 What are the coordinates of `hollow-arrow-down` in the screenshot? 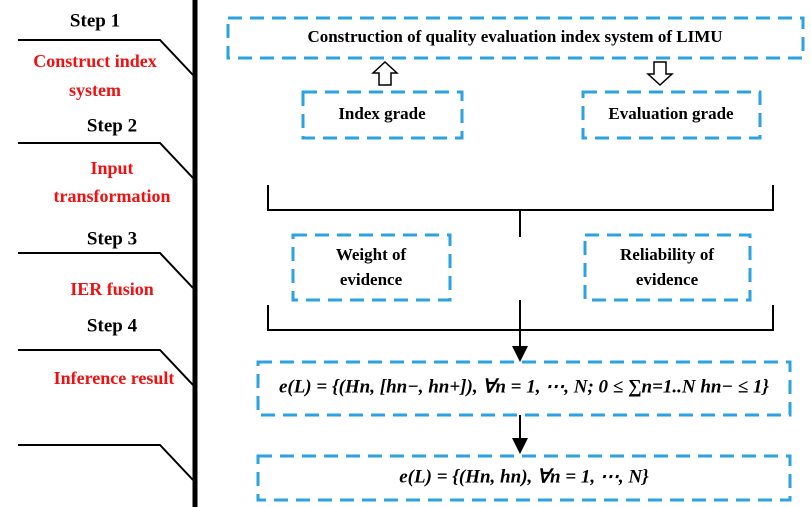 It's located at (660, 74).